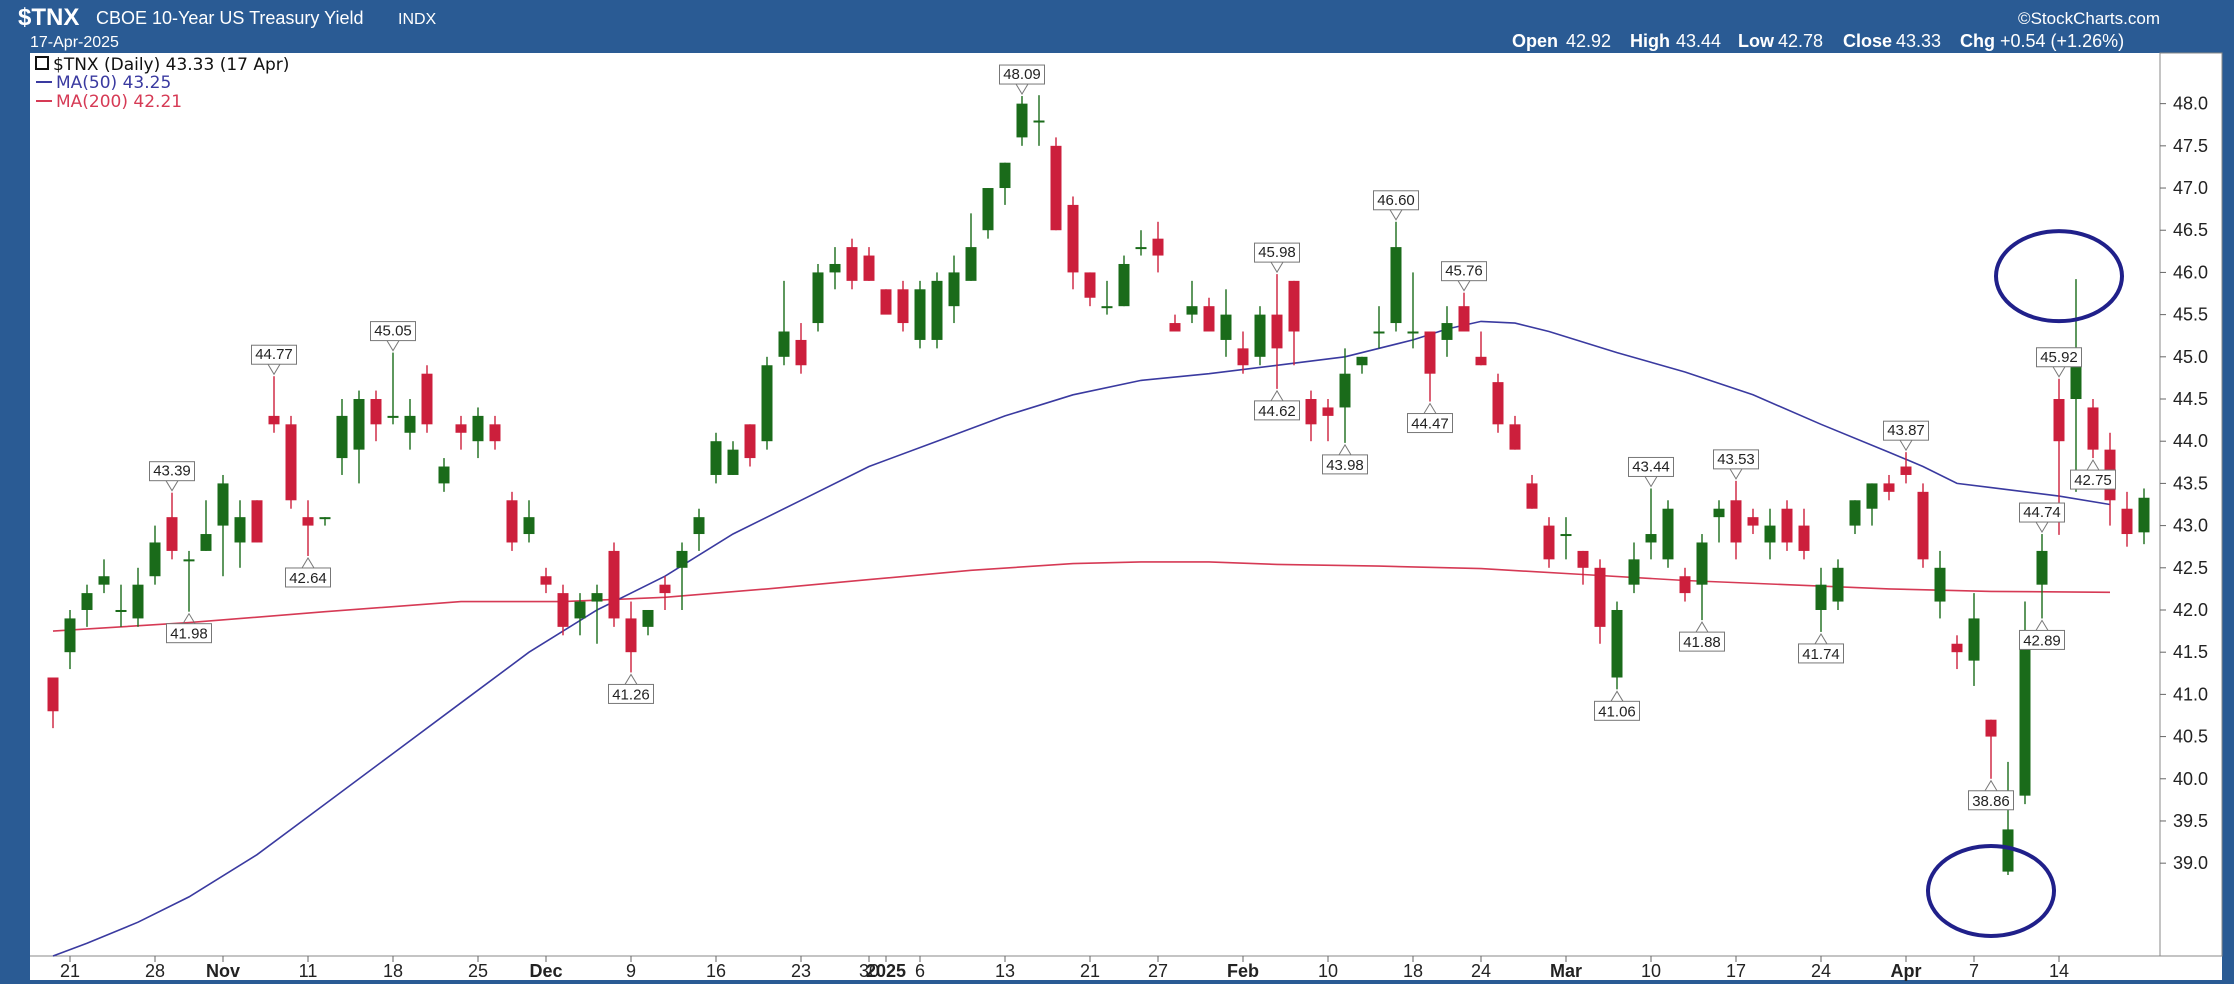 This screenshot has width=2234, height=984. What do you see at coordinates (1906, 430) in the screenshot?
I see `callout-label: 43.87` at bounding box center [1906, 430].